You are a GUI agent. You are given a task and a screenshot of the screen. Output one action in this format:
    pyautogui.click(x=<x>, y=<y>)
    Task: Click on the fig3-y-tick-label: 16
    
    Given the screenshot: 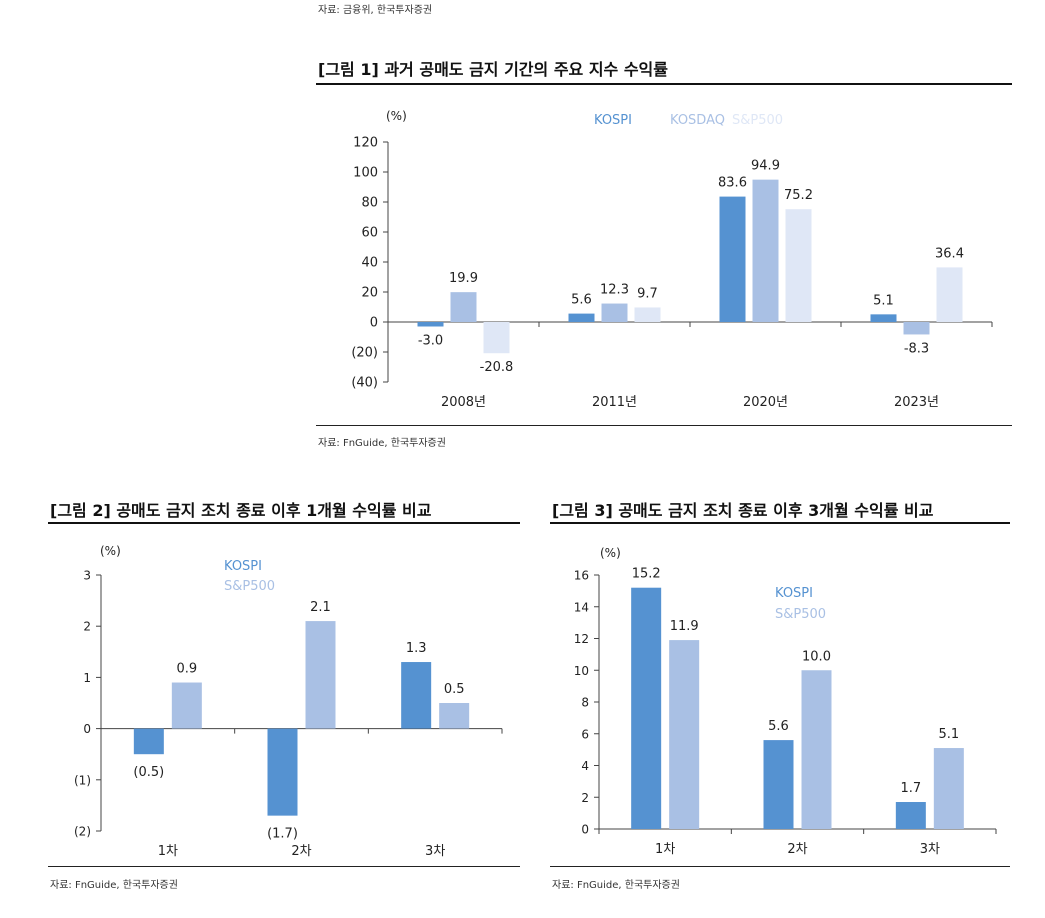 What is the action you would take?
    pyautogui.click(x=581, y=576)
    